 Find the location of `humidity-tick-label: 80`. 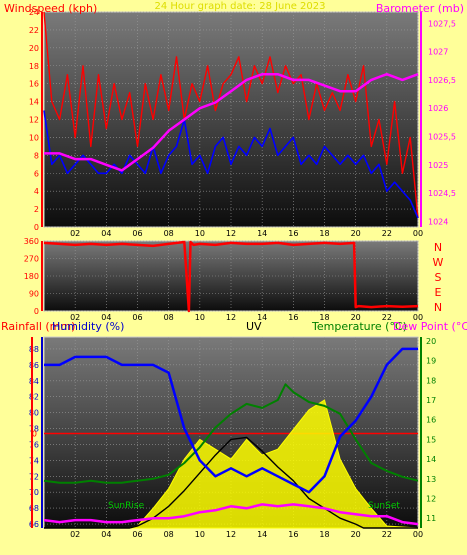

humidity-tick-label: 80 is located at coordinates (34, 413).